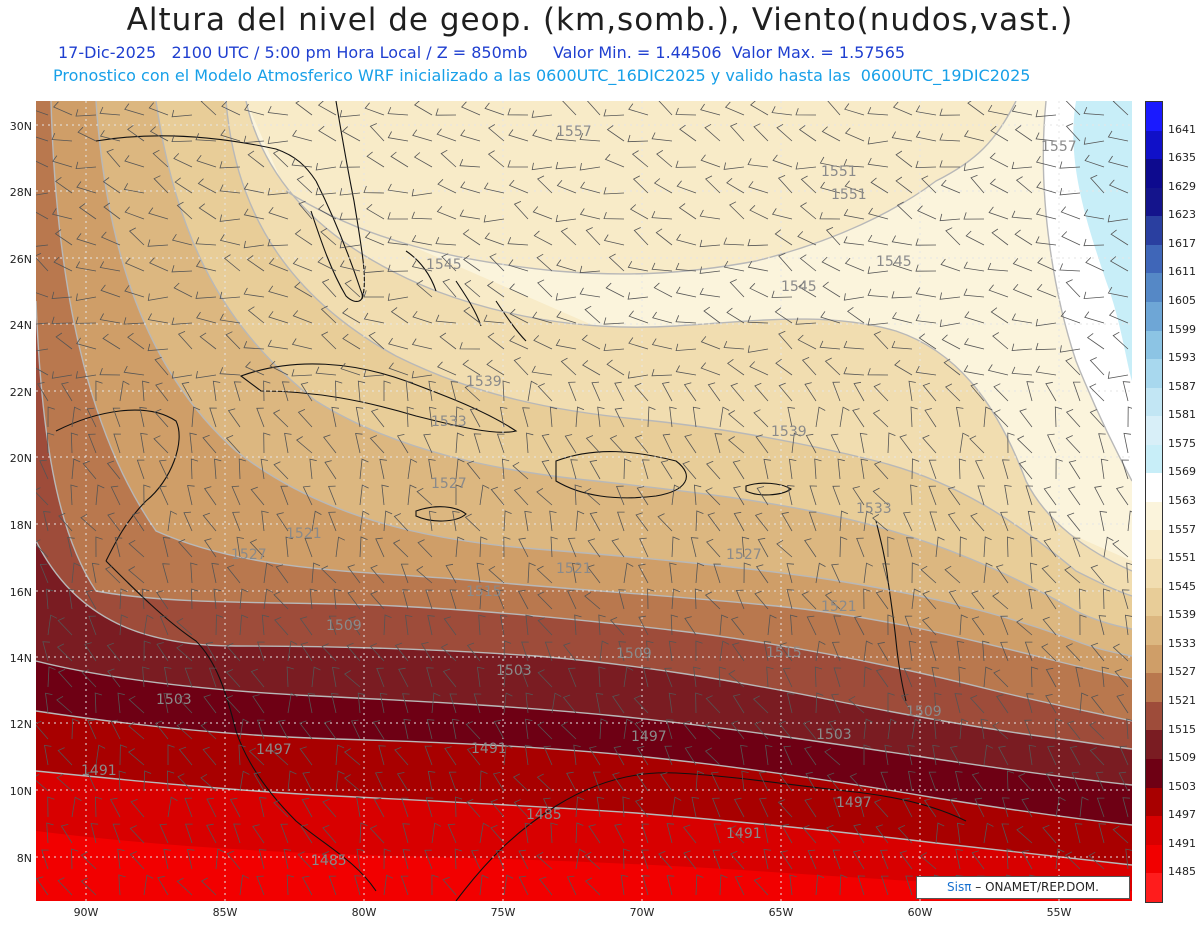 Image resolution: width=1200 pixels, height=927 pixels. I want to click on coast-south-america, so click(711, 836).